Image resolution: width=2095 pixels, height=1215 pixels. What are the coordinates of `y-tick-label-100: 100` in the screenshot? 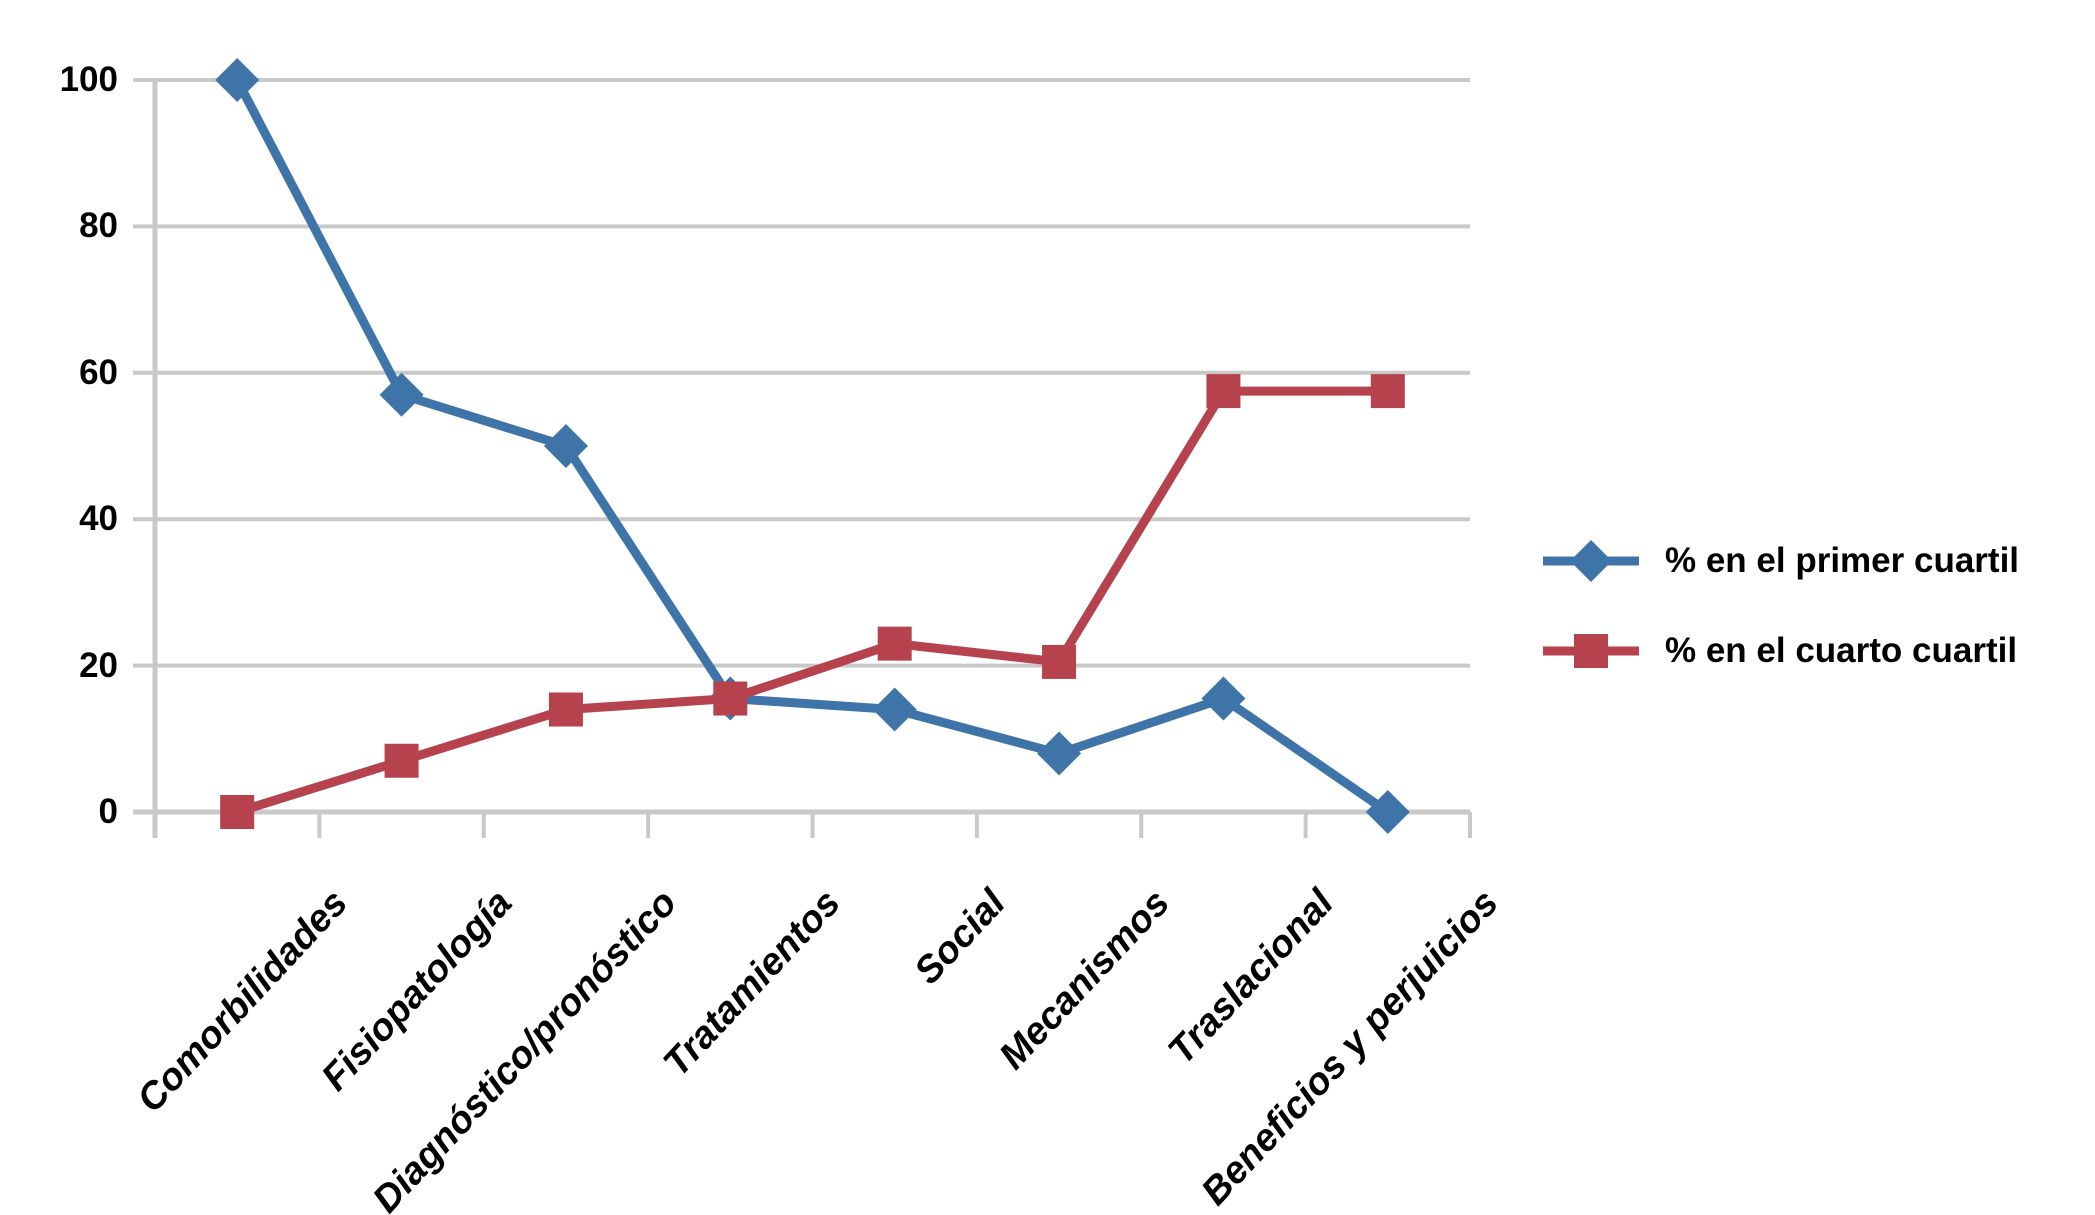 It's located at (88, 79).